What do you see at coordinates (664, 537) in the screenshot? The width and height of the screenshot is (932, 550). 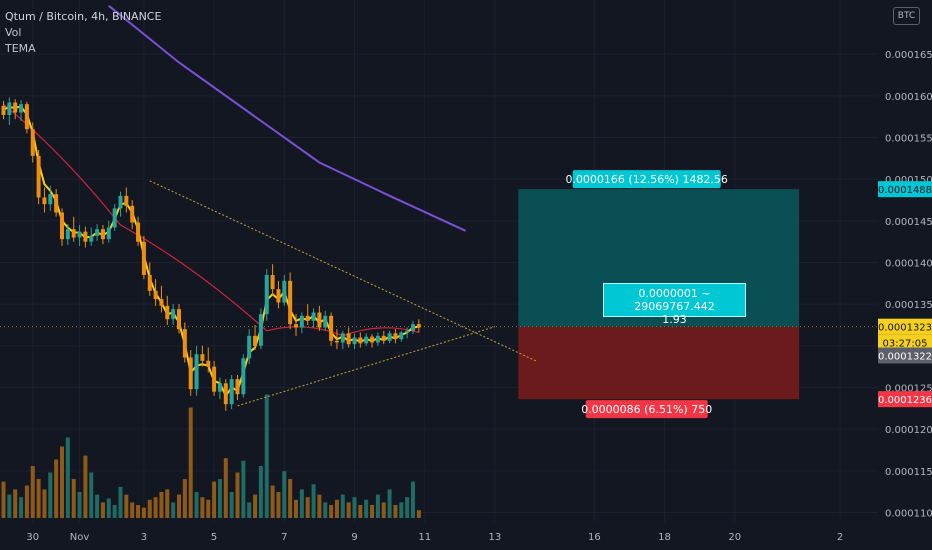 I see `time-axis-tick-label: 18` at bounding box center [664, 537].